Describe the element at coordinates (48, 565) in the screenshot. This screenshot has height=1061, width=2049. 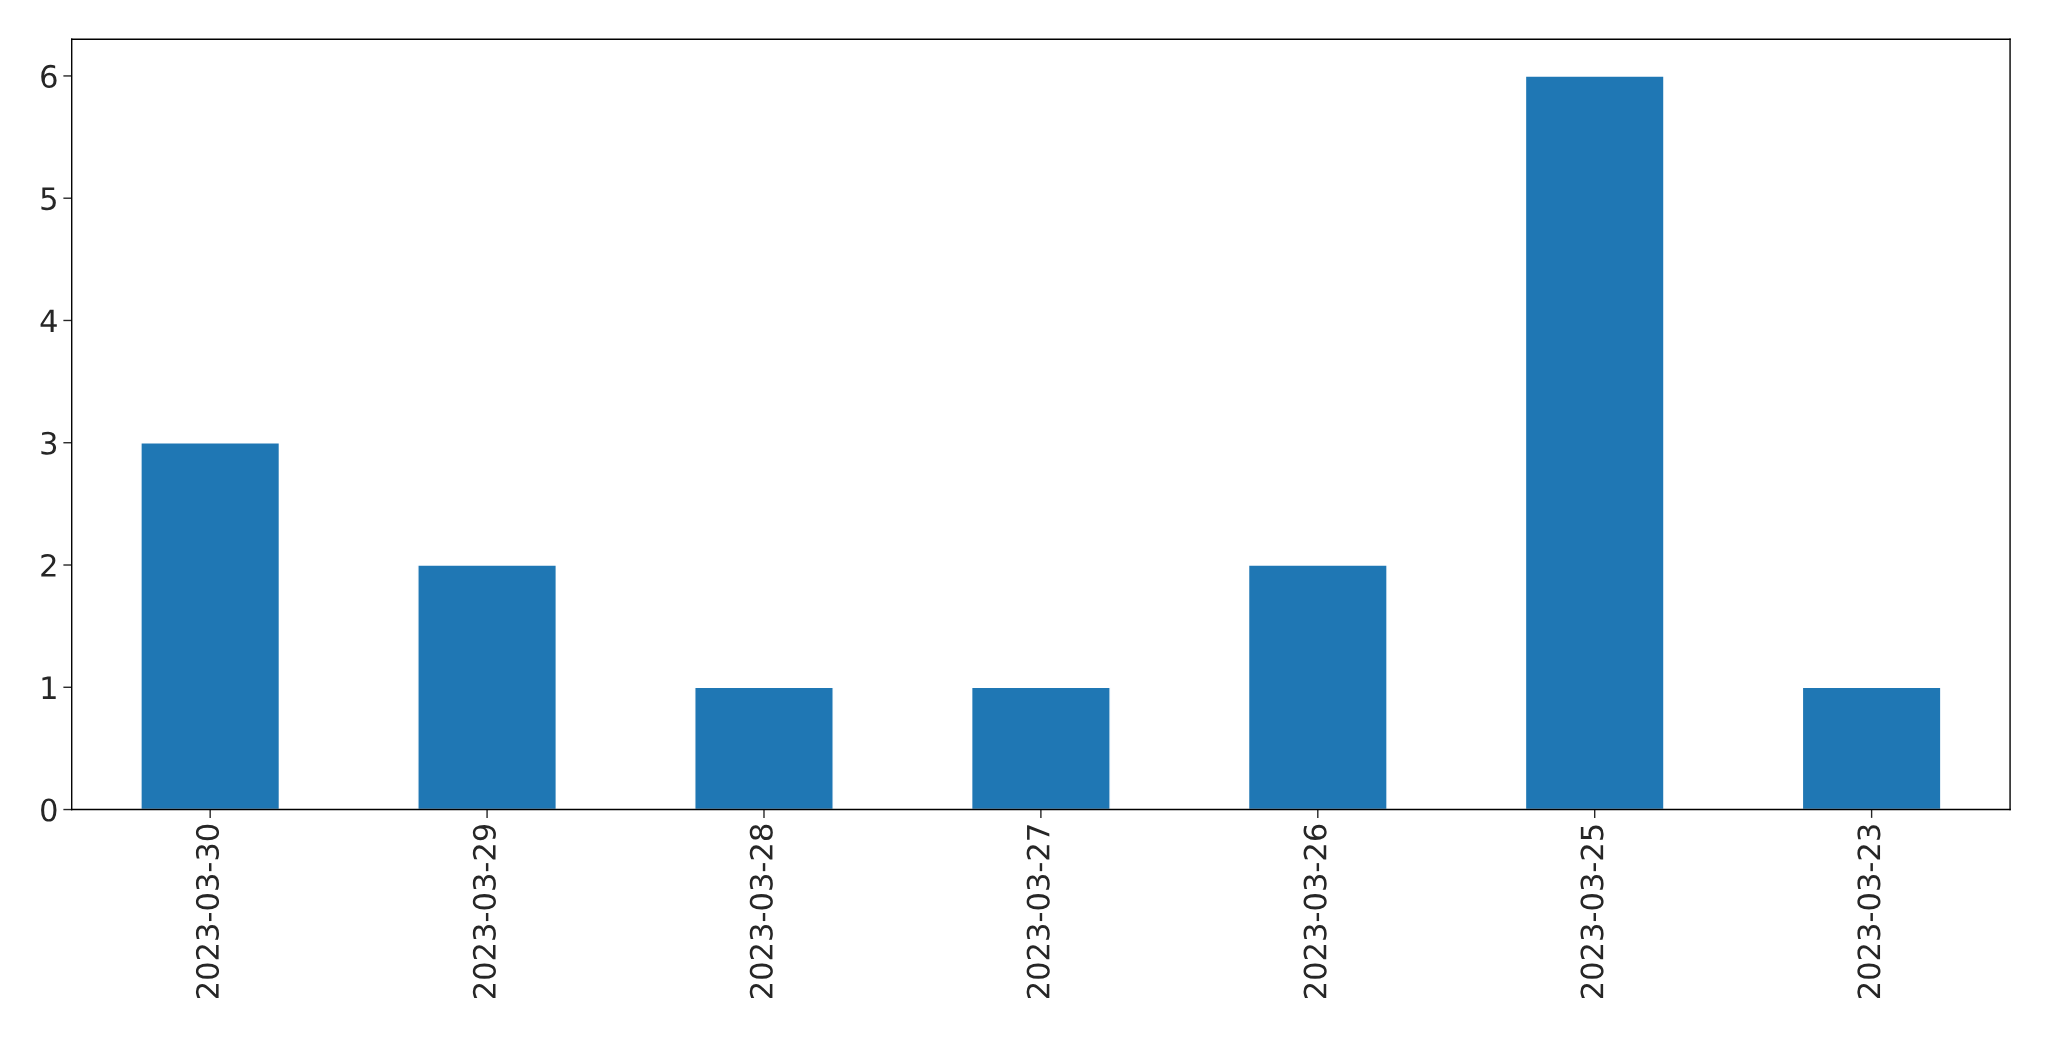
I see `y-tick-label: 2` at that location.